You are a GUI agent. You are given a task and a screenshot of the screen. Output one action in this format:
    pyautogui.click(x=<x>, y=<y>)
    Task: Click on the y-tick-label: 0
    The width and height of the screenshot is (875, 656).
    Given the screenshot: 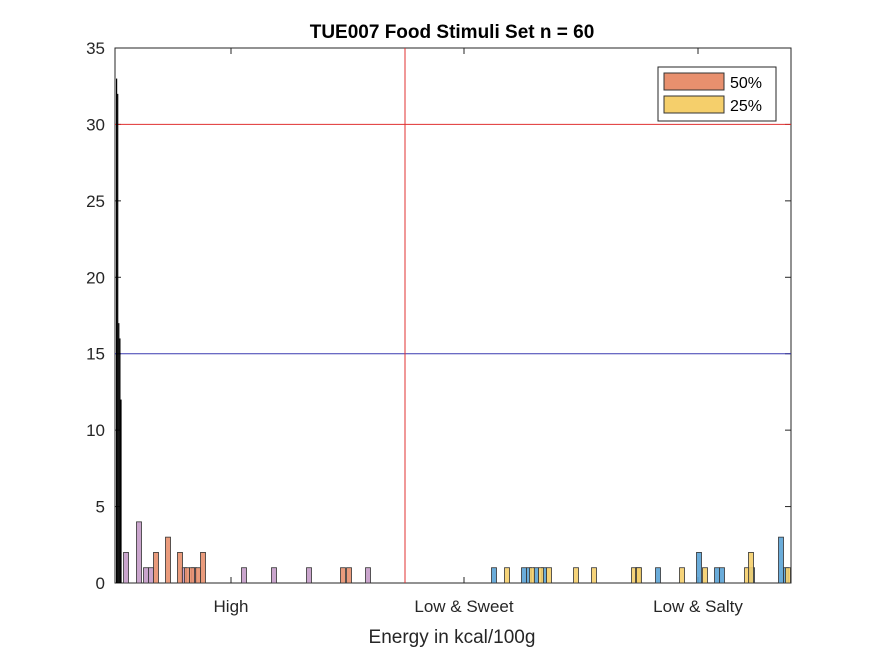 What is the action you would take?
    pyautogui.click(x=100, y=583)
    